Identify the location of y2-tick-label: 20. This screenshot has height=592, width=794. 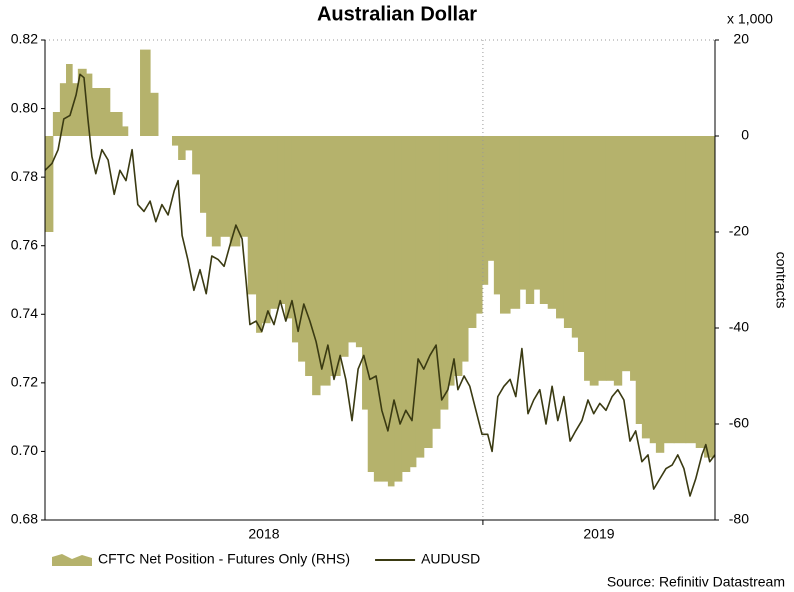
(741, 39).